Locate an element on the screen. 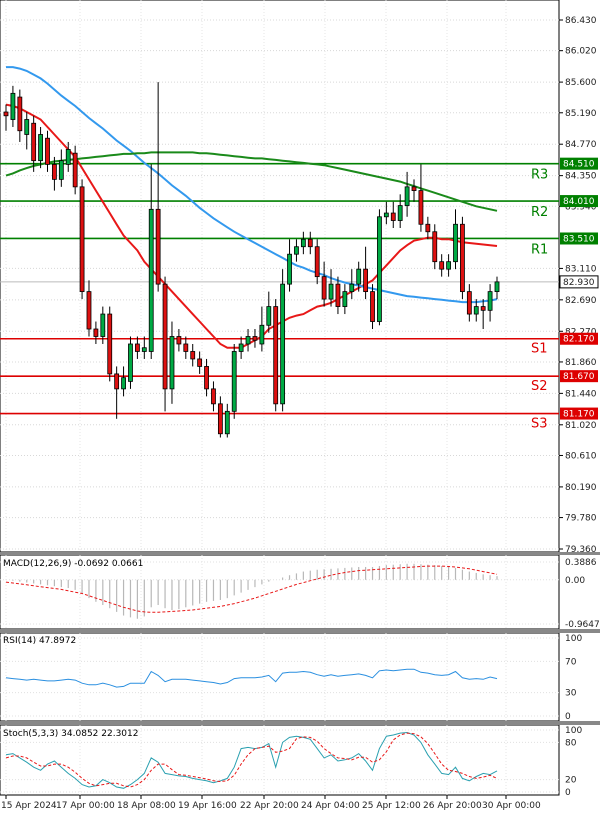  rsi-tick-label: 0 is located at coordinates (568, 717).